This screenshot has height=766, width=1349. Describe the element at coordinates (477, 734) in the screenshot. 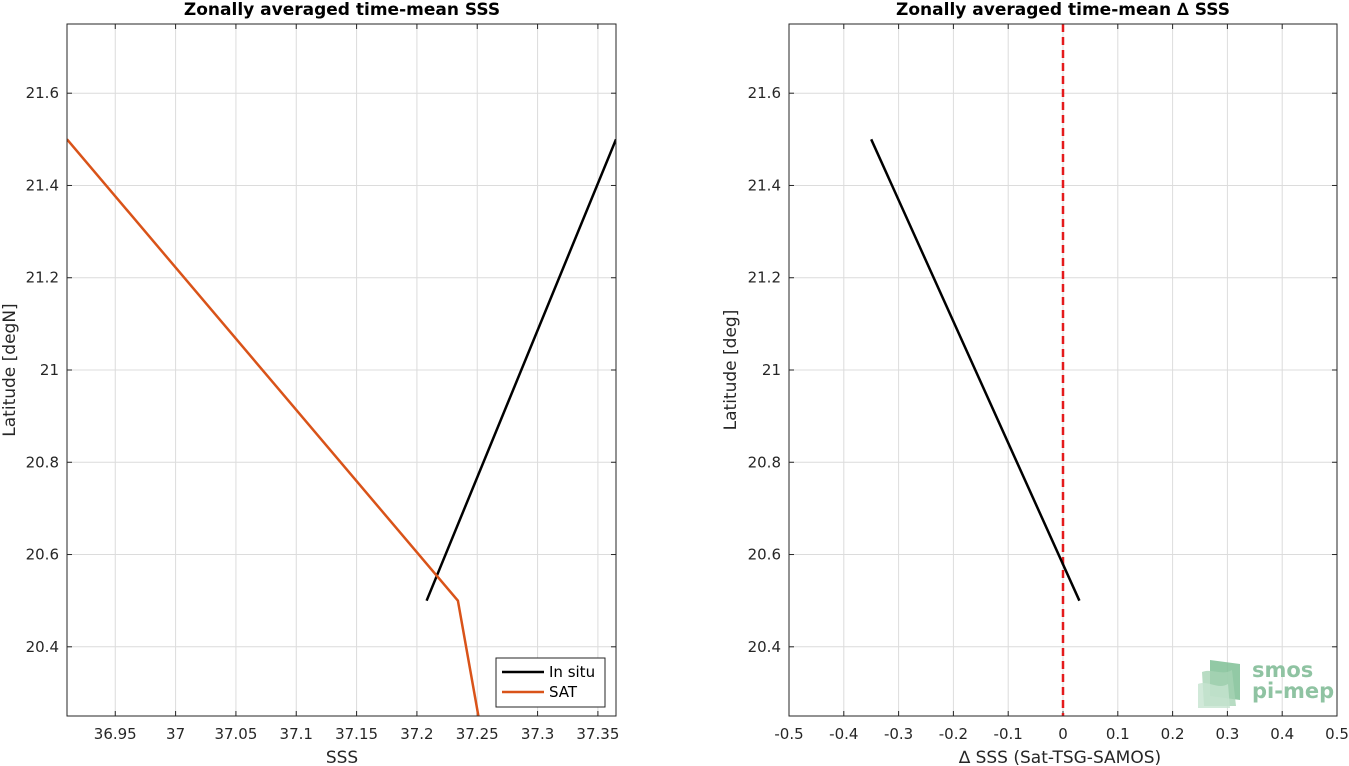

I see `x-tick-label: 37.25` at that location.